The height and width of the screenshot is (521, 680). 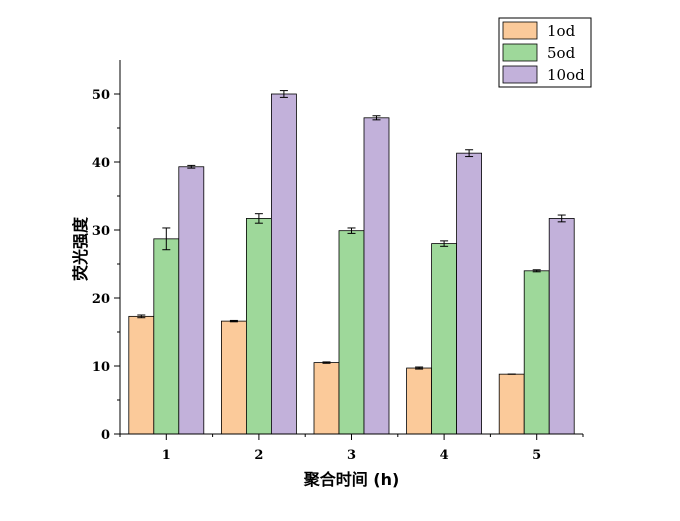 What do you see at coordinates (539, 52) in the screenshot?
I see `legend-item-5od: 5od` at bounding box center [539, 52].